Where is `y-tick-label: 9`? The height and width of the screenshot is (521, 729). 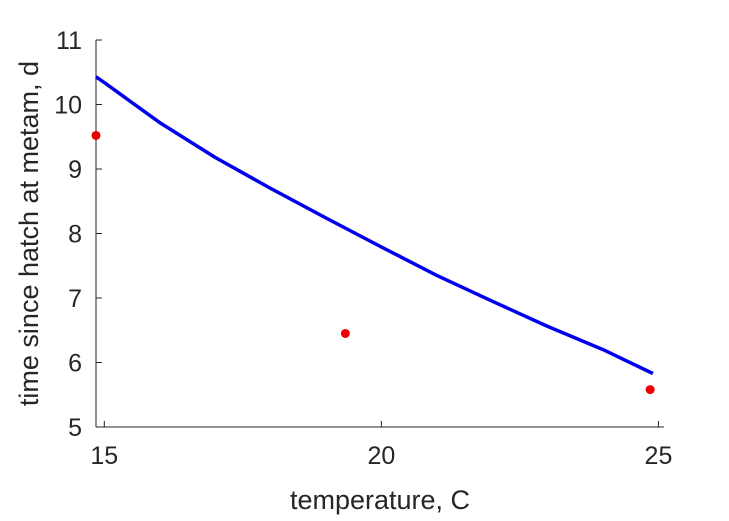
y-tick-label: 9 is located at coordinates (75, 170).